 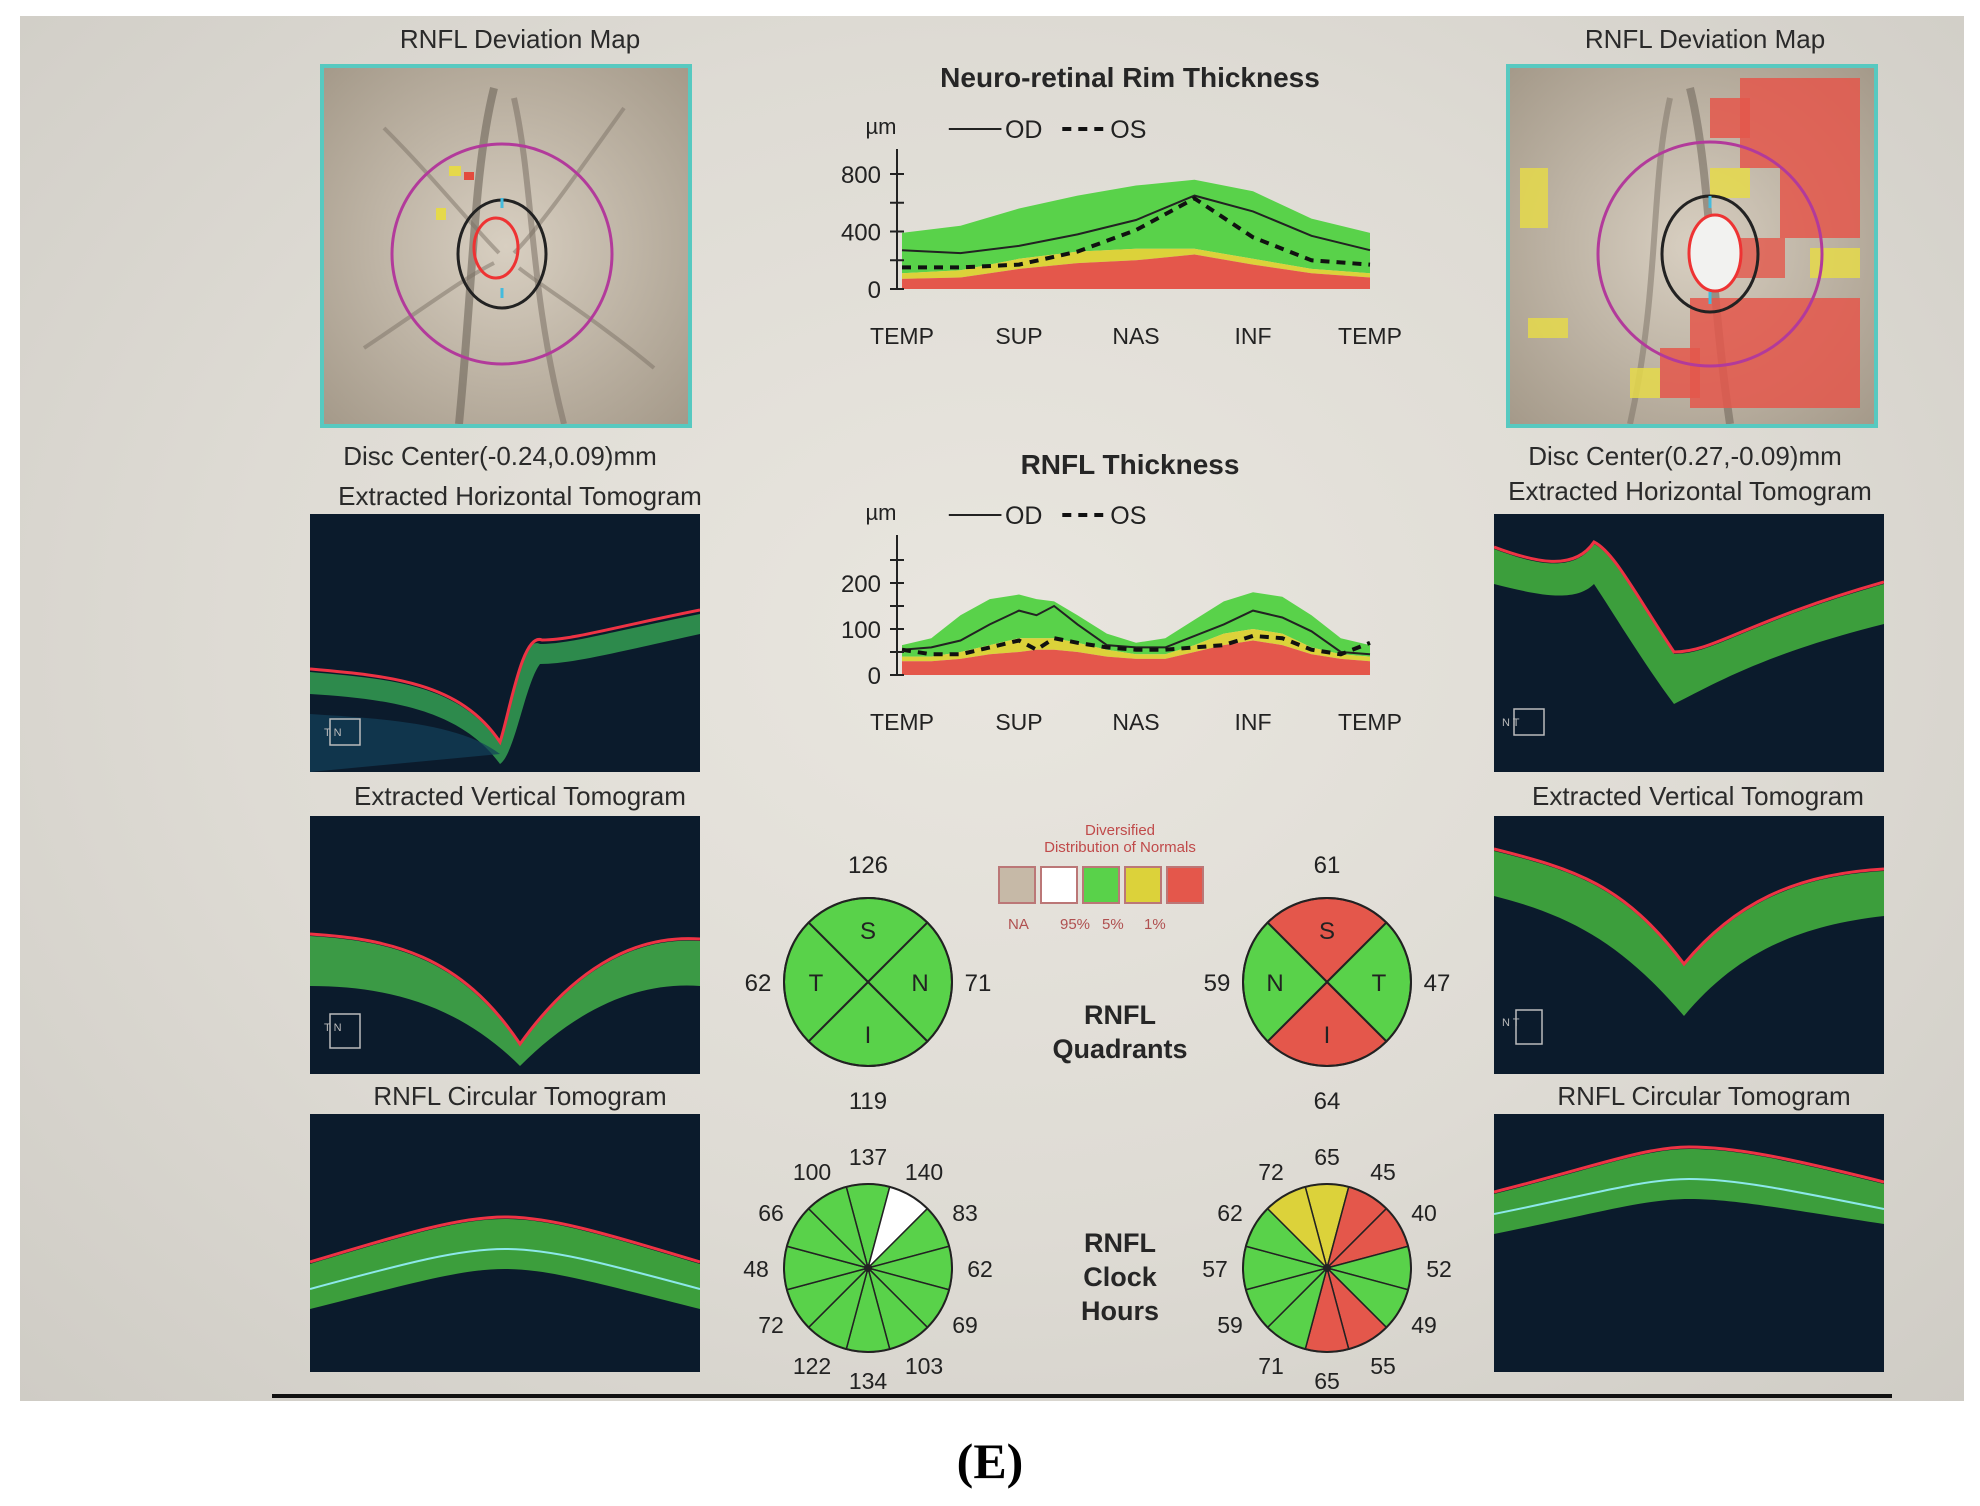 What do you see at coordinates (1136, 630) in the screenshot?
I see `rnfl-series-od` at bounding box center [1136, 630].